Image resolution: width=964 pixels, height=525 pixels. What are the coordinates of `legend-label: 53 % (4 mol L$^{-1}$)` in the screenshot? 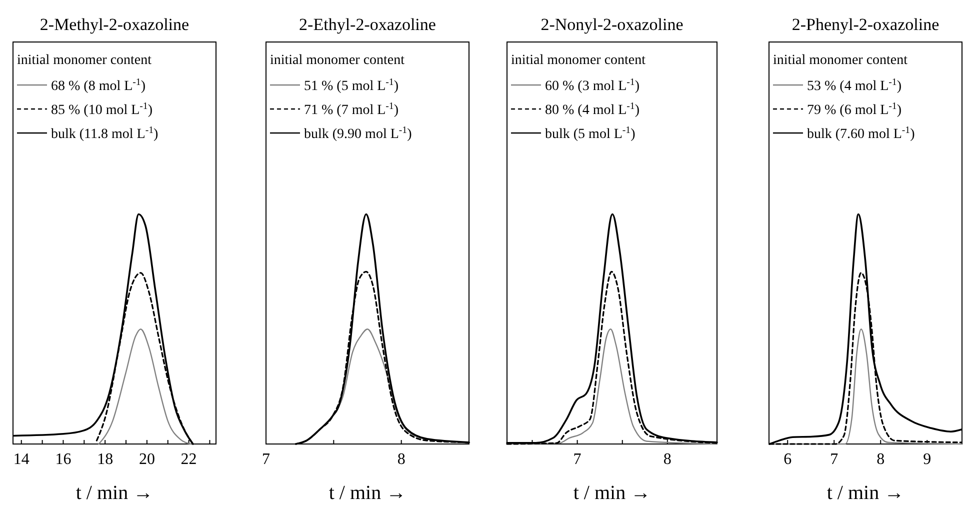 It's located at (854, 85).